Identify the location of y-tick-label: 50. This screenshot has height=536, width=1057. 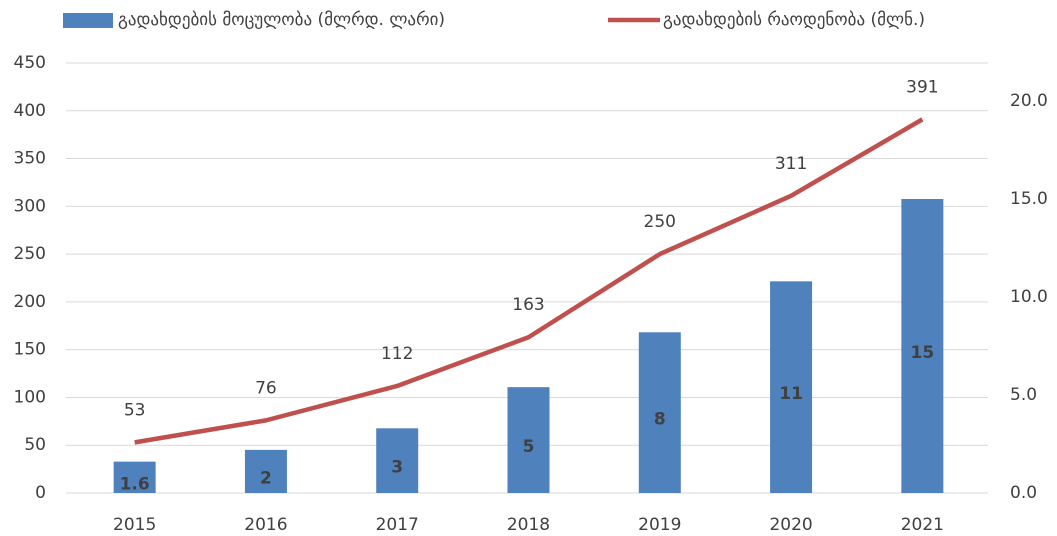
(35, 445).